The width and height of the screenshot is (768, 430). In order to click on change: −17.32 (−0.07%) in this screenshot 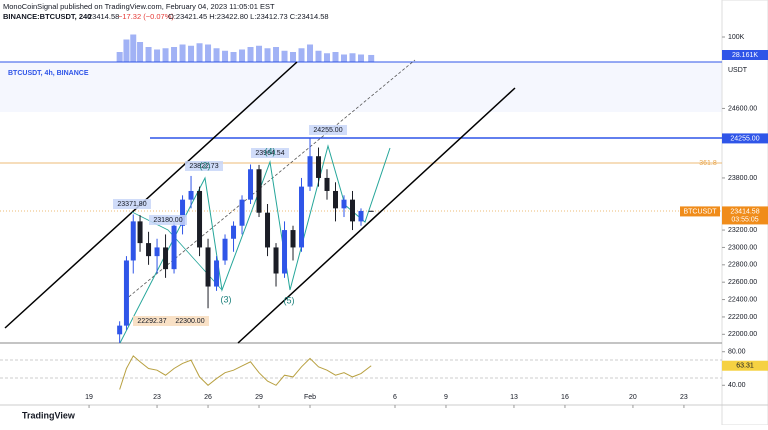, I will do `click(146, 16)`.